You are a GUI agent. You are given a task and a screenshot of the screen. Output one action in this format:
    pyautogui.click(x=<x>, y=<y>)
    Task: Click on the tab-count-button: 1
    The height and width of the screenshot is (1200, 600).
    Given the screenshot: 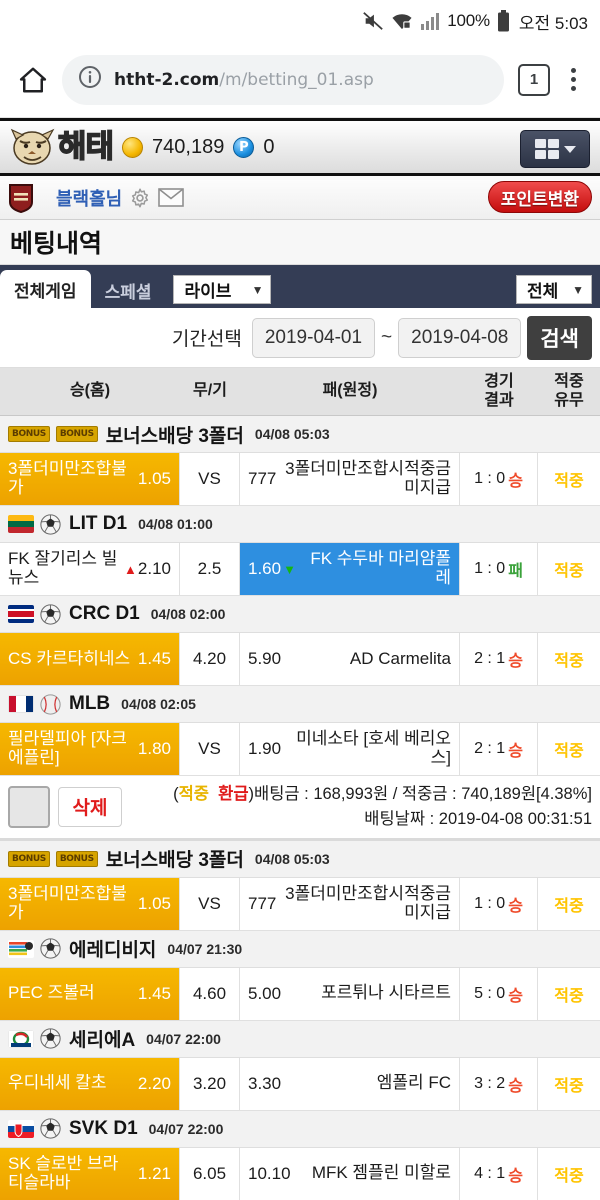 What is the action you would take?
    pyautogui.click(x=534, y=79)
    